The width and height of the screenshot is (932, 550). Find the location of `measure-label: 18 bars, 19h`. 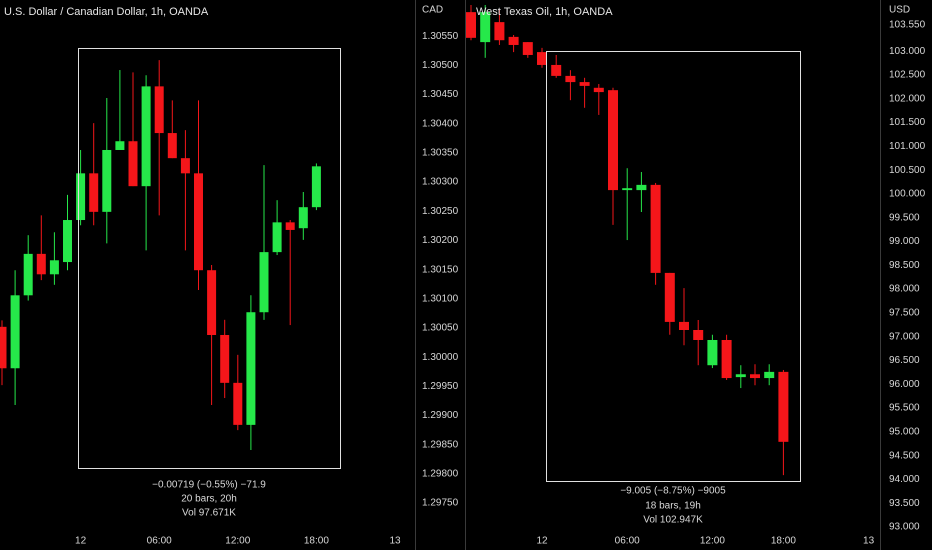

measure-label: 18 bars, 19h is located at coordinates (673, 506).